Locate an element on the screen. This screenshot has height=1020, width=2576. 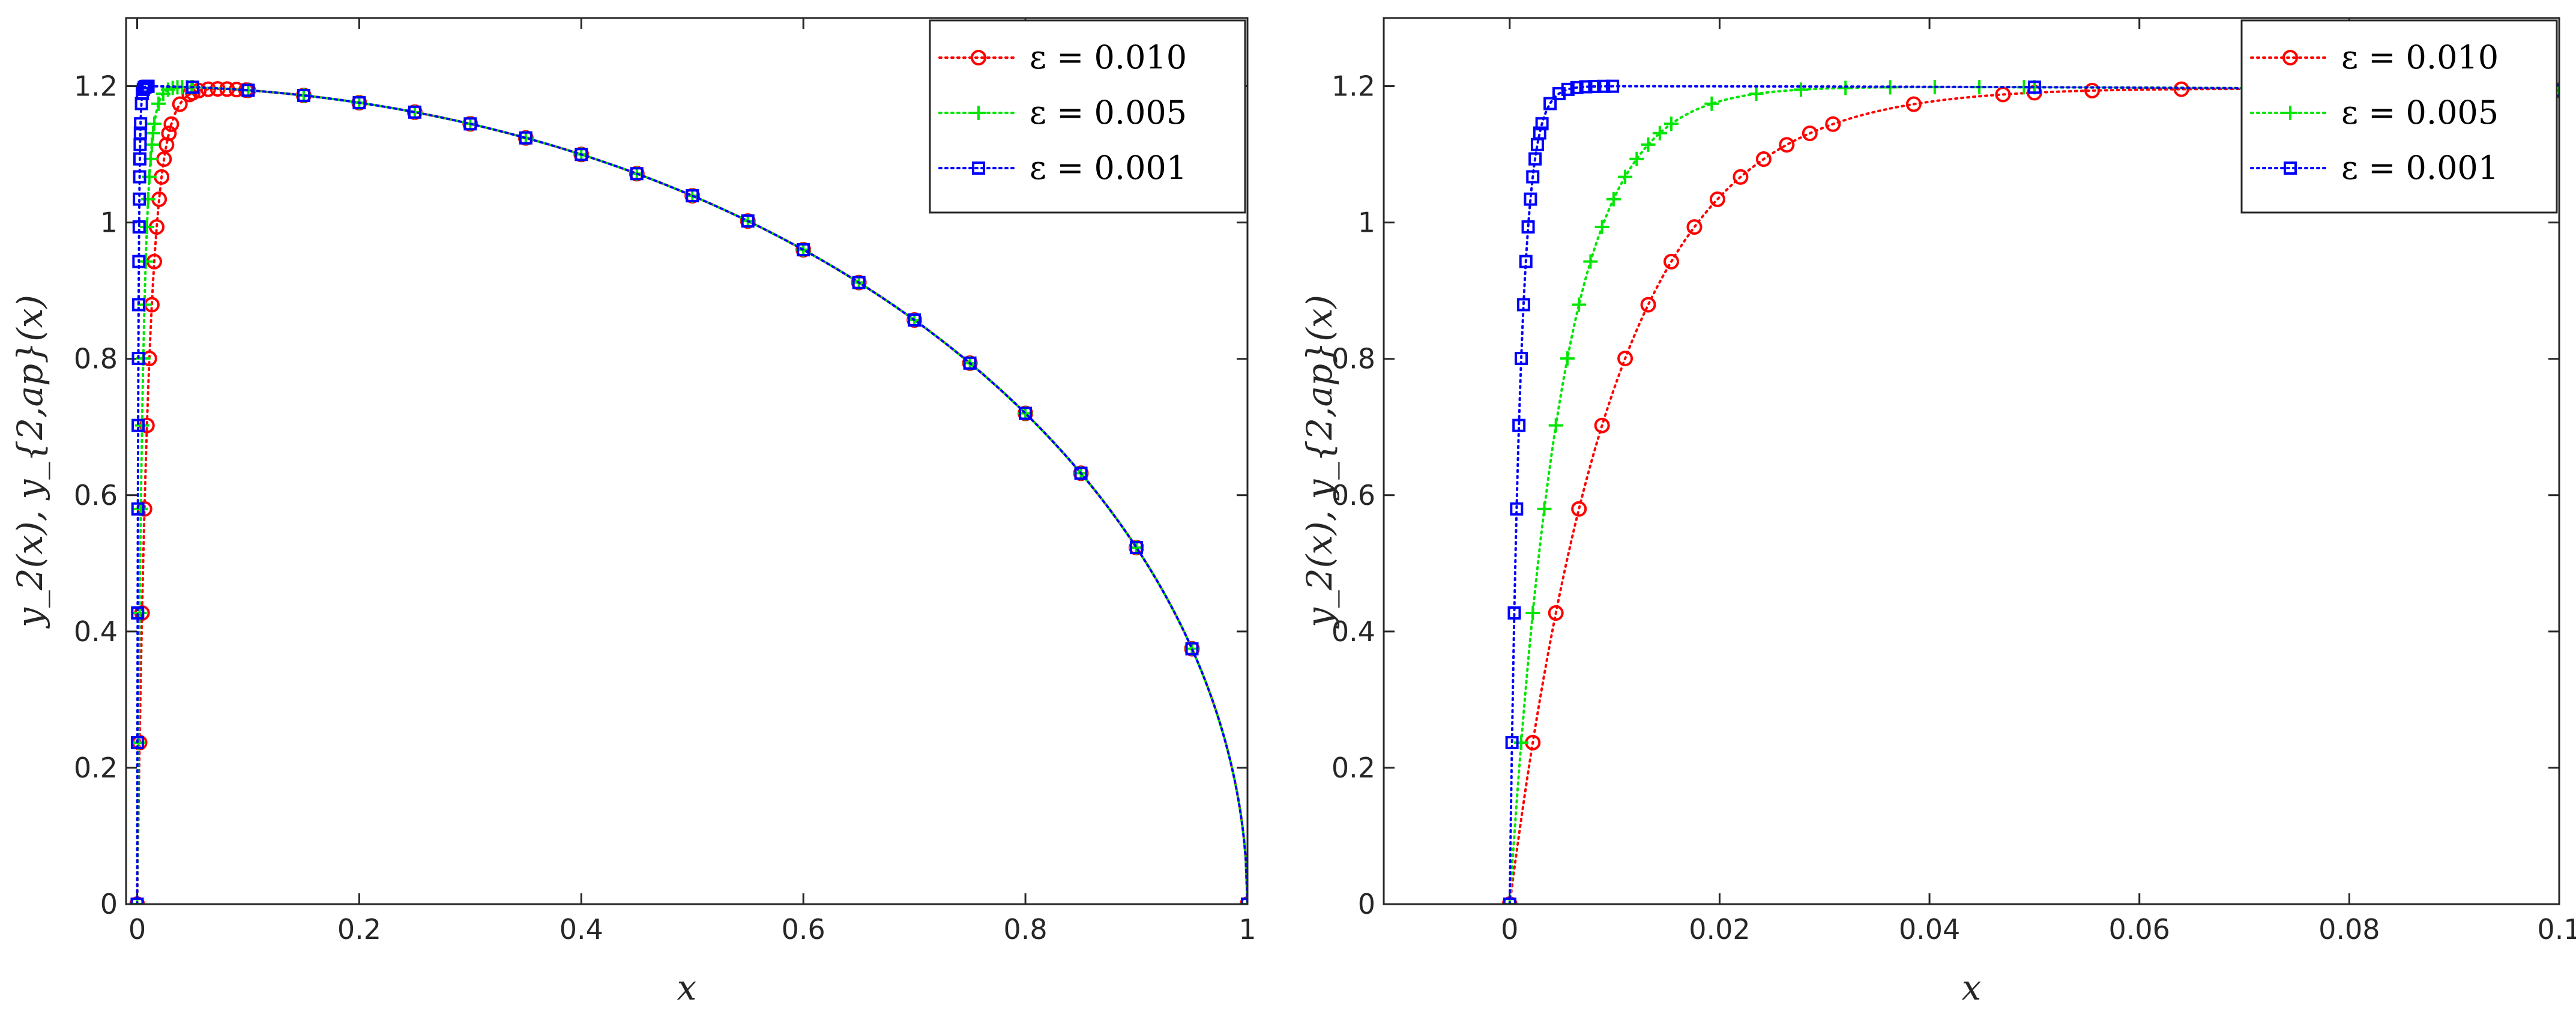
x-tick-label: 0.04 is located at coordinates (1929, 930).